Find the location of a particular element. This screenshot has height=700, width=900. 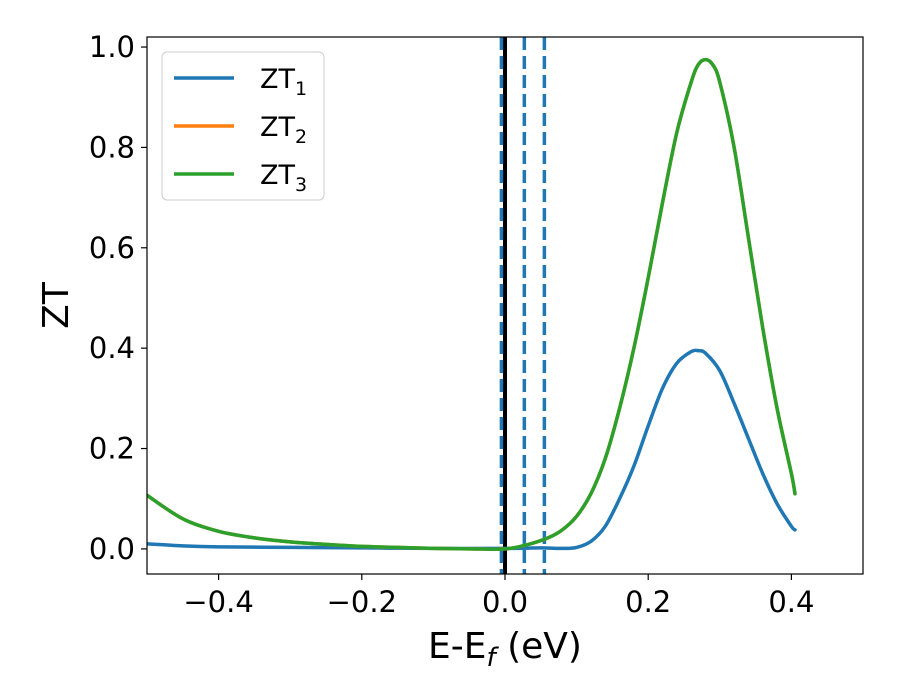

legend-label-3: ZT3 is located at coordinates (283, 178).